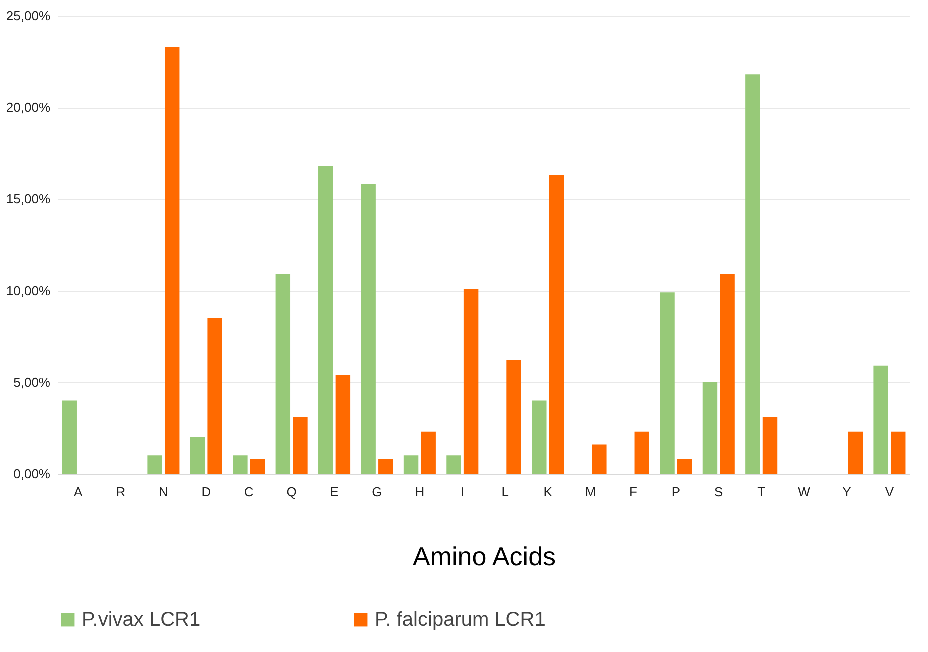 The image size is (928, 652). What do you see at coordinates (28, 108) in the screenshot?
I see `y-tick-label: 20,00%` at bounding box center [28, 108].